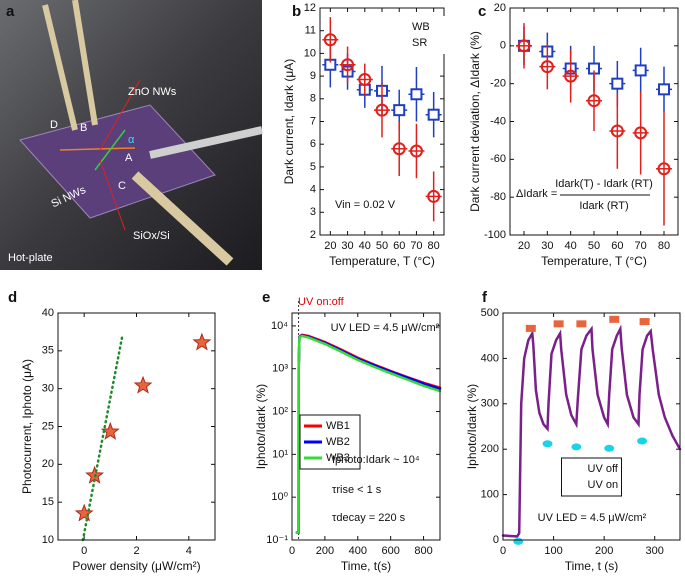 The height and width of the screenshot is (578, 685). Describe the element at coordinates (292, 551) in the screenshot. I see `x-tick-label: 0` at that location.